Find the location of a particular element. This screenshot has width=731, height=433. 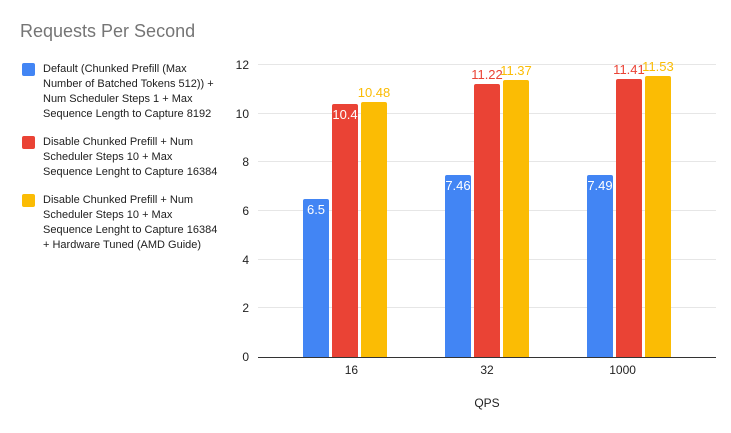

bar-series2-16: 10.48 is located at coordinates (374, 221).